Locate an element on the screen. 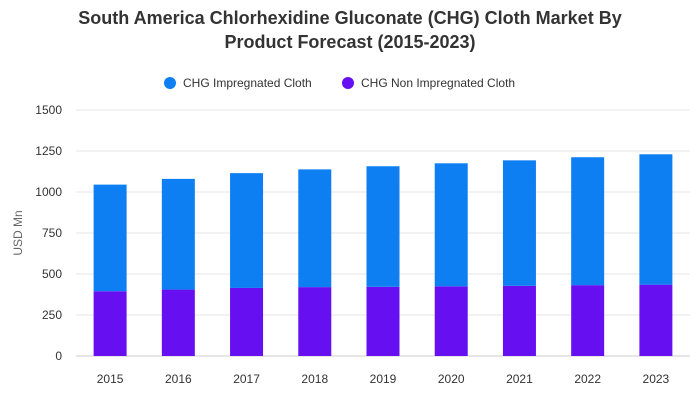  bar-chg-non-impregnated-cloth-2019 is located at coordinates (383, 321).